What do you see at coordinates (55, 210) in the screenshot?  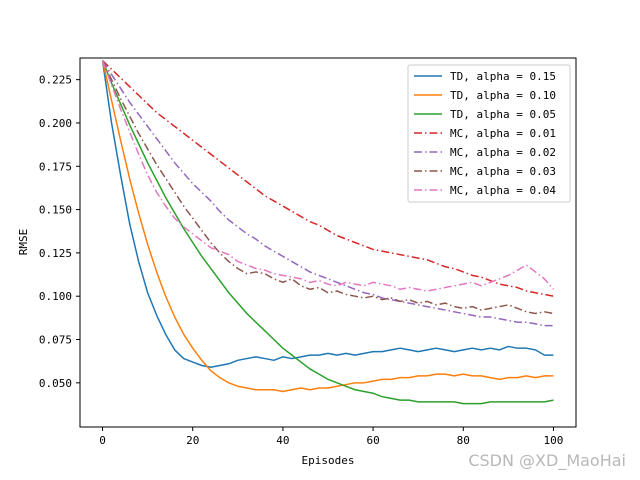 I see `y-tick-label: 0.150` at bounding box center [55, 210].